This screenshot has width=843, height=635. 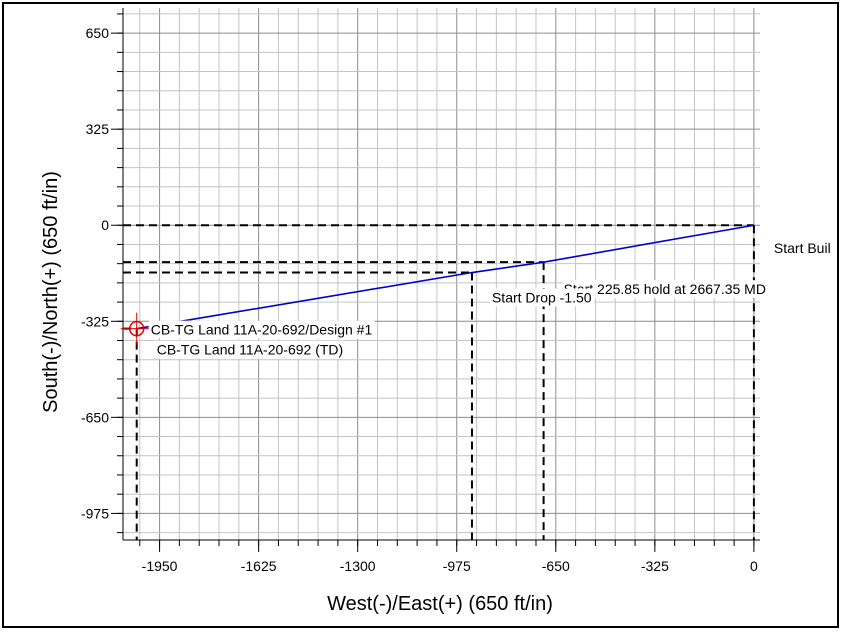 I want to click on x-tick-label: 0, so click(x=754, y=566).